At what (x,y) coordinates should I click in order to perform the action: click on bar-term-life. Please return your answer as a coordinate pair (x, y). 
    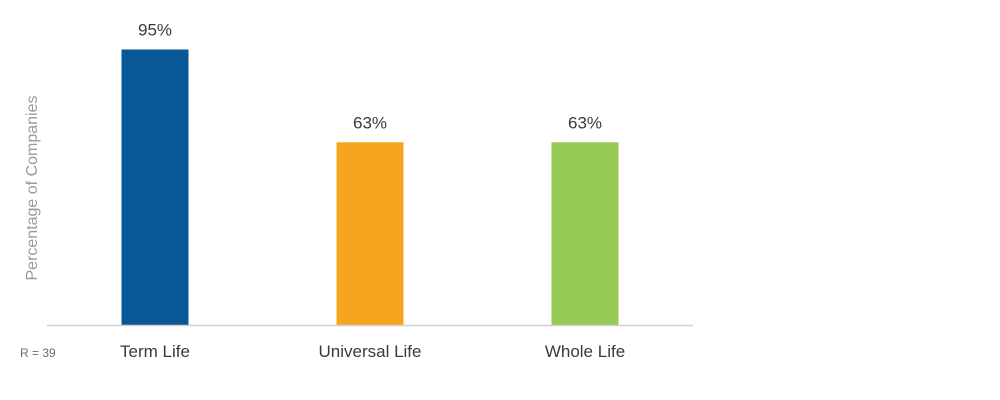
    Looking at the image, I should click on (155, 187).